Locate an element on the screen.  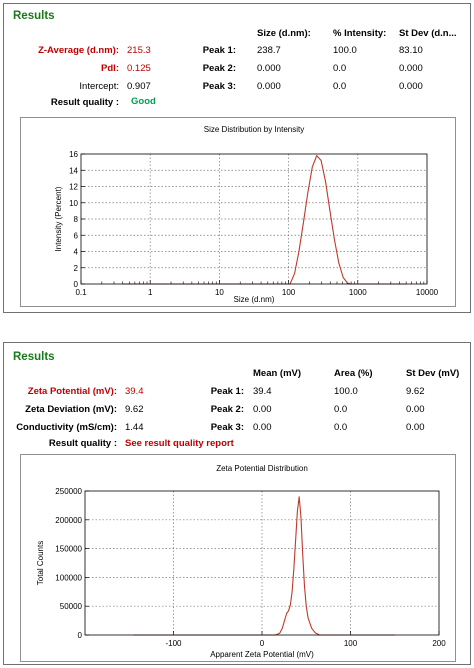
x-tick-label: 200 is located at coordinates (439, 643).